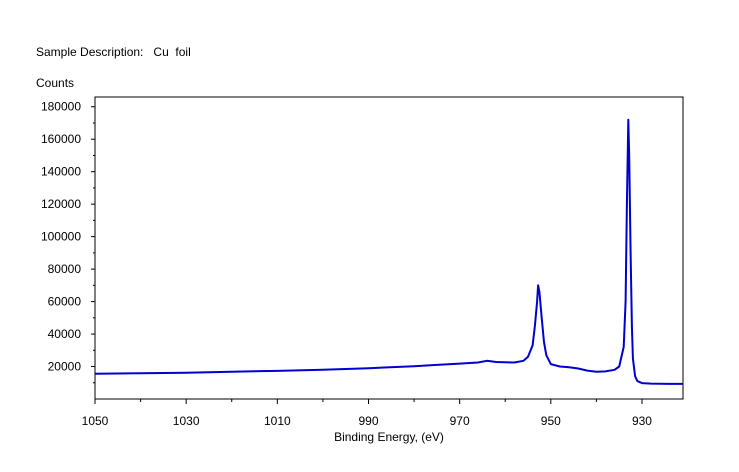 The image size is (739, 472). I want to click on sample-description-label: Sample Description:, so click(90, 52).